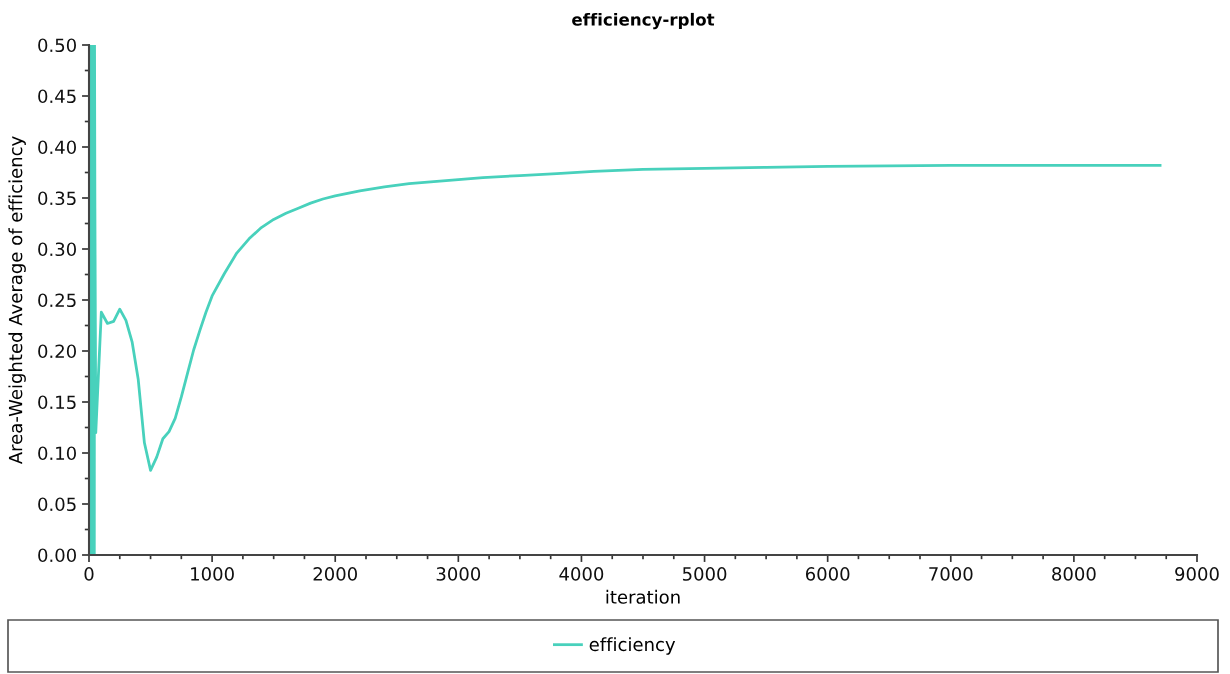 The height and width of the screenshot is (674, 1230). Describe the element at coordinates (643, 21) in the screenshot. I see `chart-title: efficiency-rplot` at that location.